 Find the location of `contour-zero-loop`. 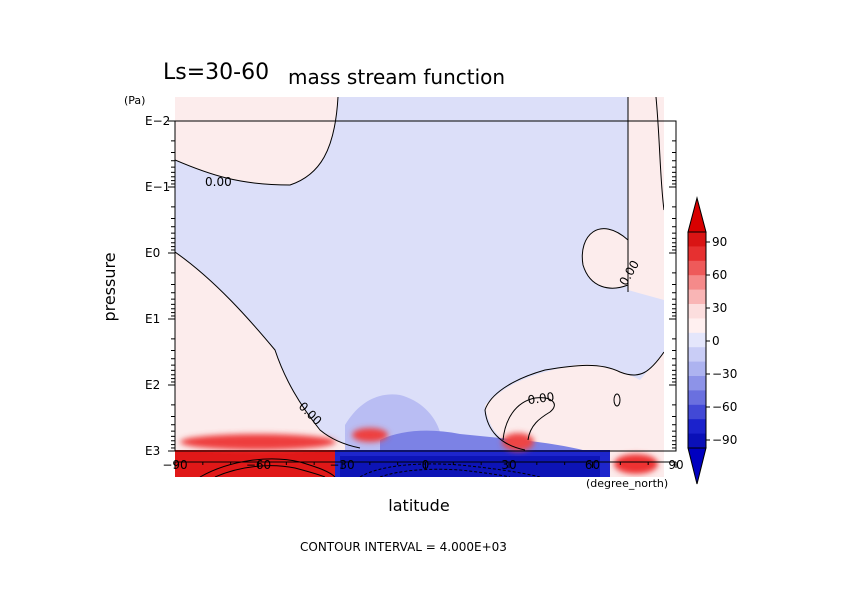

contour-zero-loop is located at coordinates (605, 258).